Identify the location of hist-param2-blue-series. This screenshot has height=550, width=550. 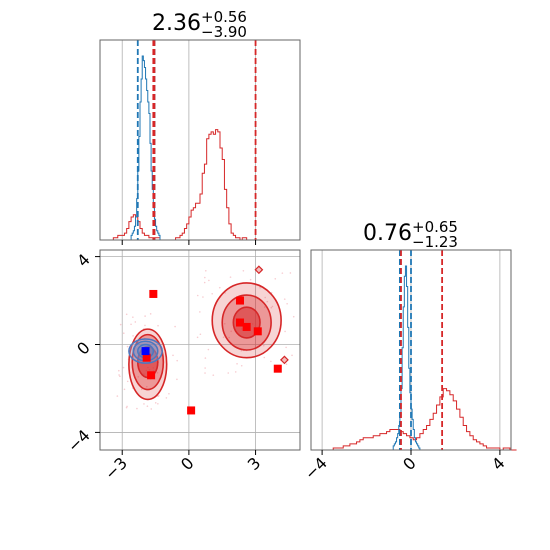
(406, 357).